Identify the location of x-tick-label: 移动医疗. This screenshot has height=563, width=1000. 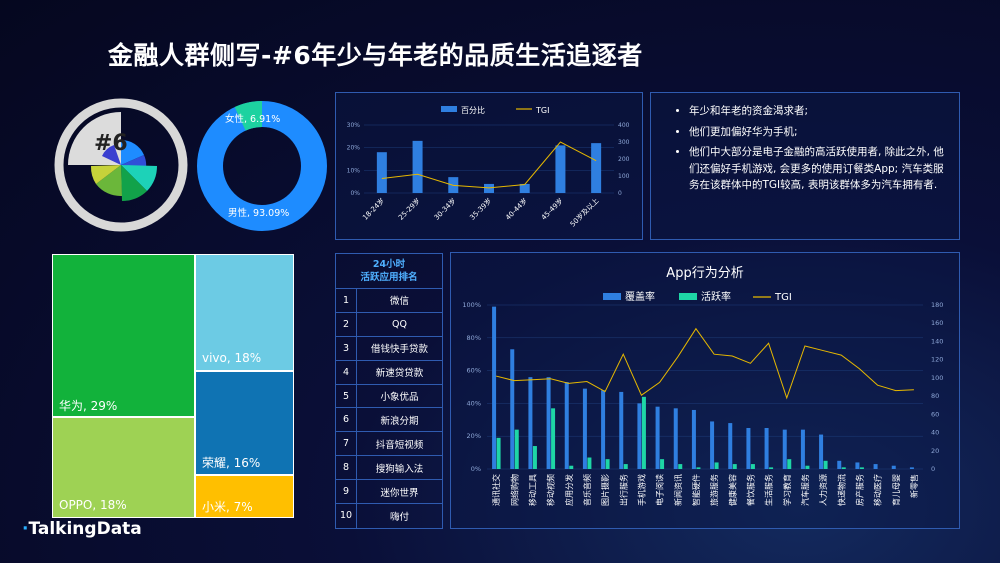
(878, 490).